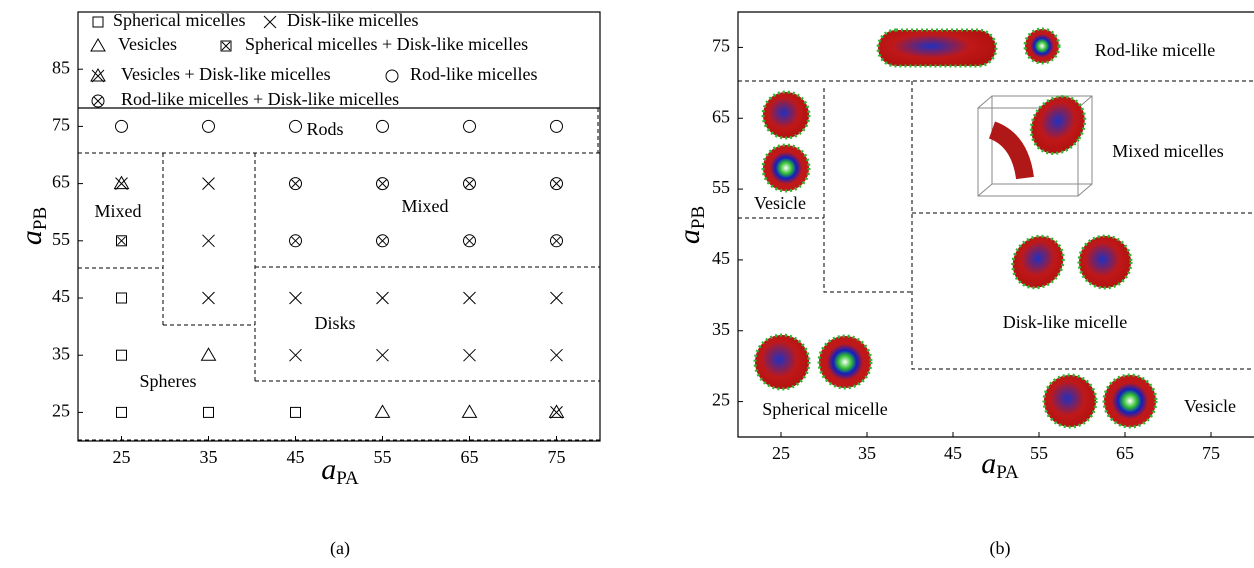 The height and width of the screenshot is (568, 1254). What do you see at coordinates (179, 20) in the screenshot?
I see `legend-label: Spherical micelles` at bounding box center [179, 20].